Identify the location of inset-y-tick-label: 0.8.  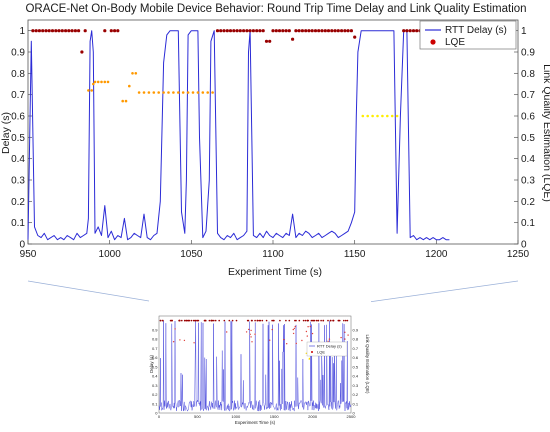
(155, 339).